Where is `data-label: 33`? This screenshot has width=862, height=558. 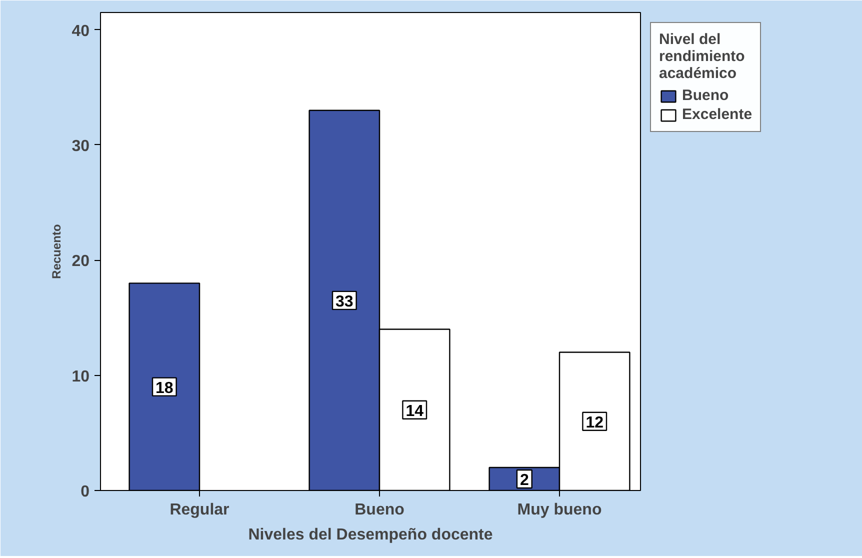 data-label: 33 is located at coordinates (345, 301).